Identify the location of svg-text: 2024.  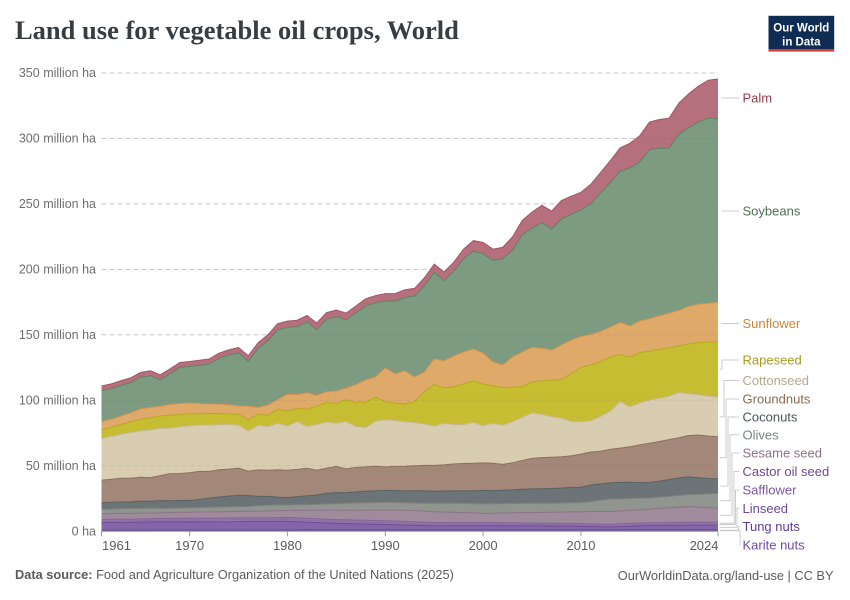
(704, 545).